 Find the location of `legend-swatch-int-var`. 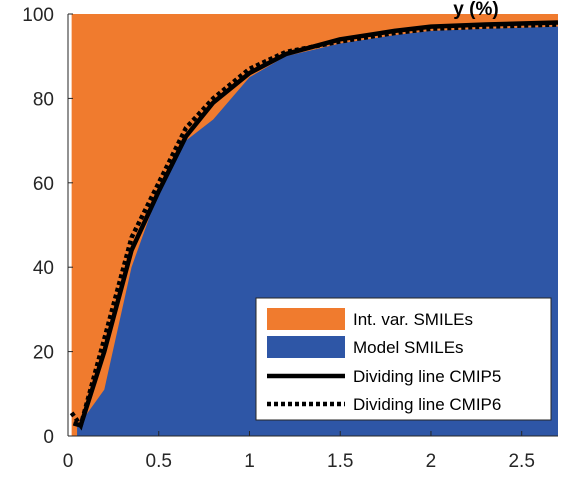

legend-swatch-int-var is located at coordinates (306, 319).